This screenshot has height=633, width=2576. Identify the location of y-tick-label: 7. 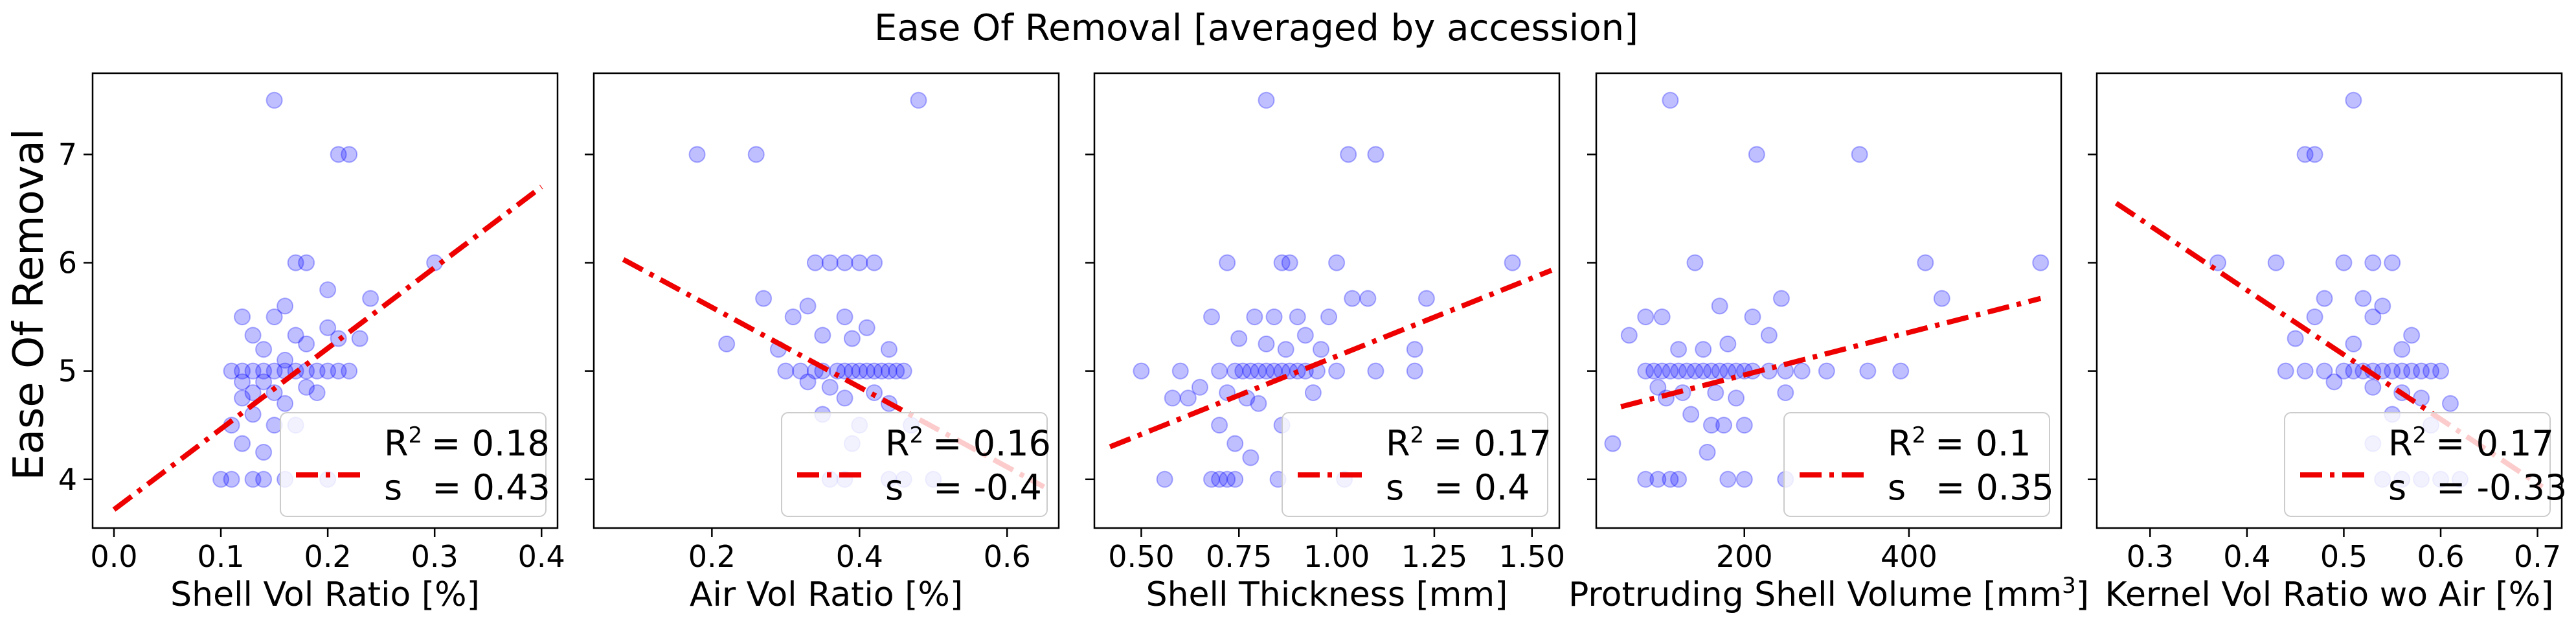
(67, 154).